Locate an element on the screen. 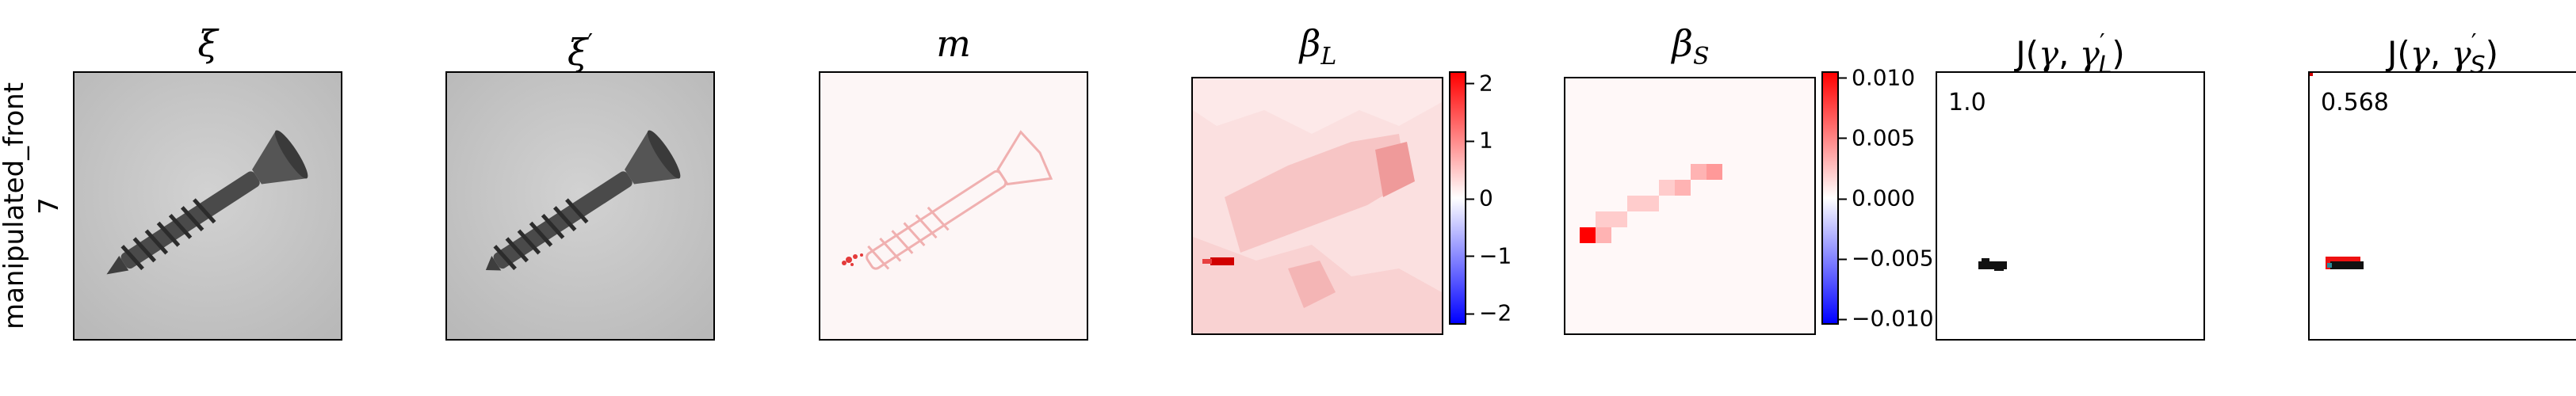 This screenshot has width=2576, height=396. title-beta-s: βS is located at coordinates (1690, 43).